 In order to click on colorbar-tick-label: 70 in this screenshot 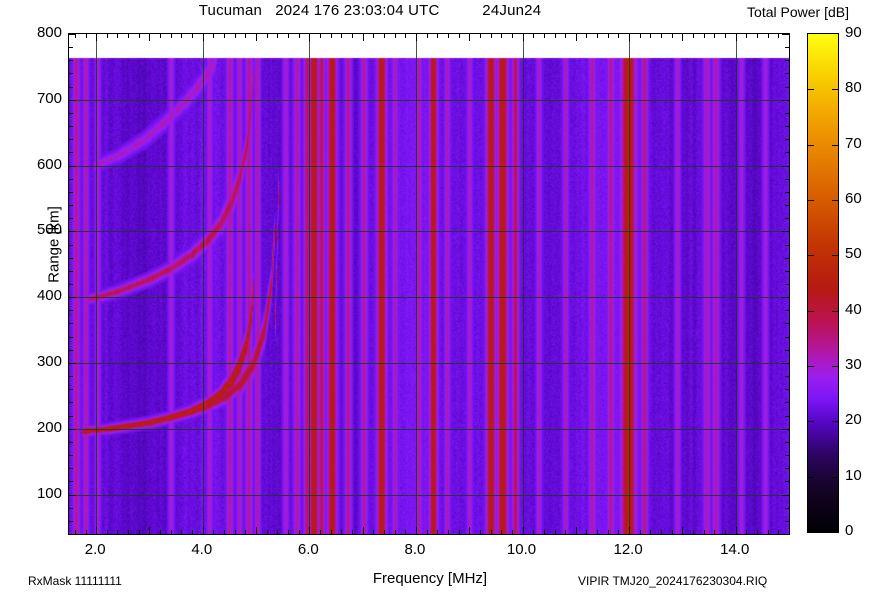, I will do `click(853, 143)`.